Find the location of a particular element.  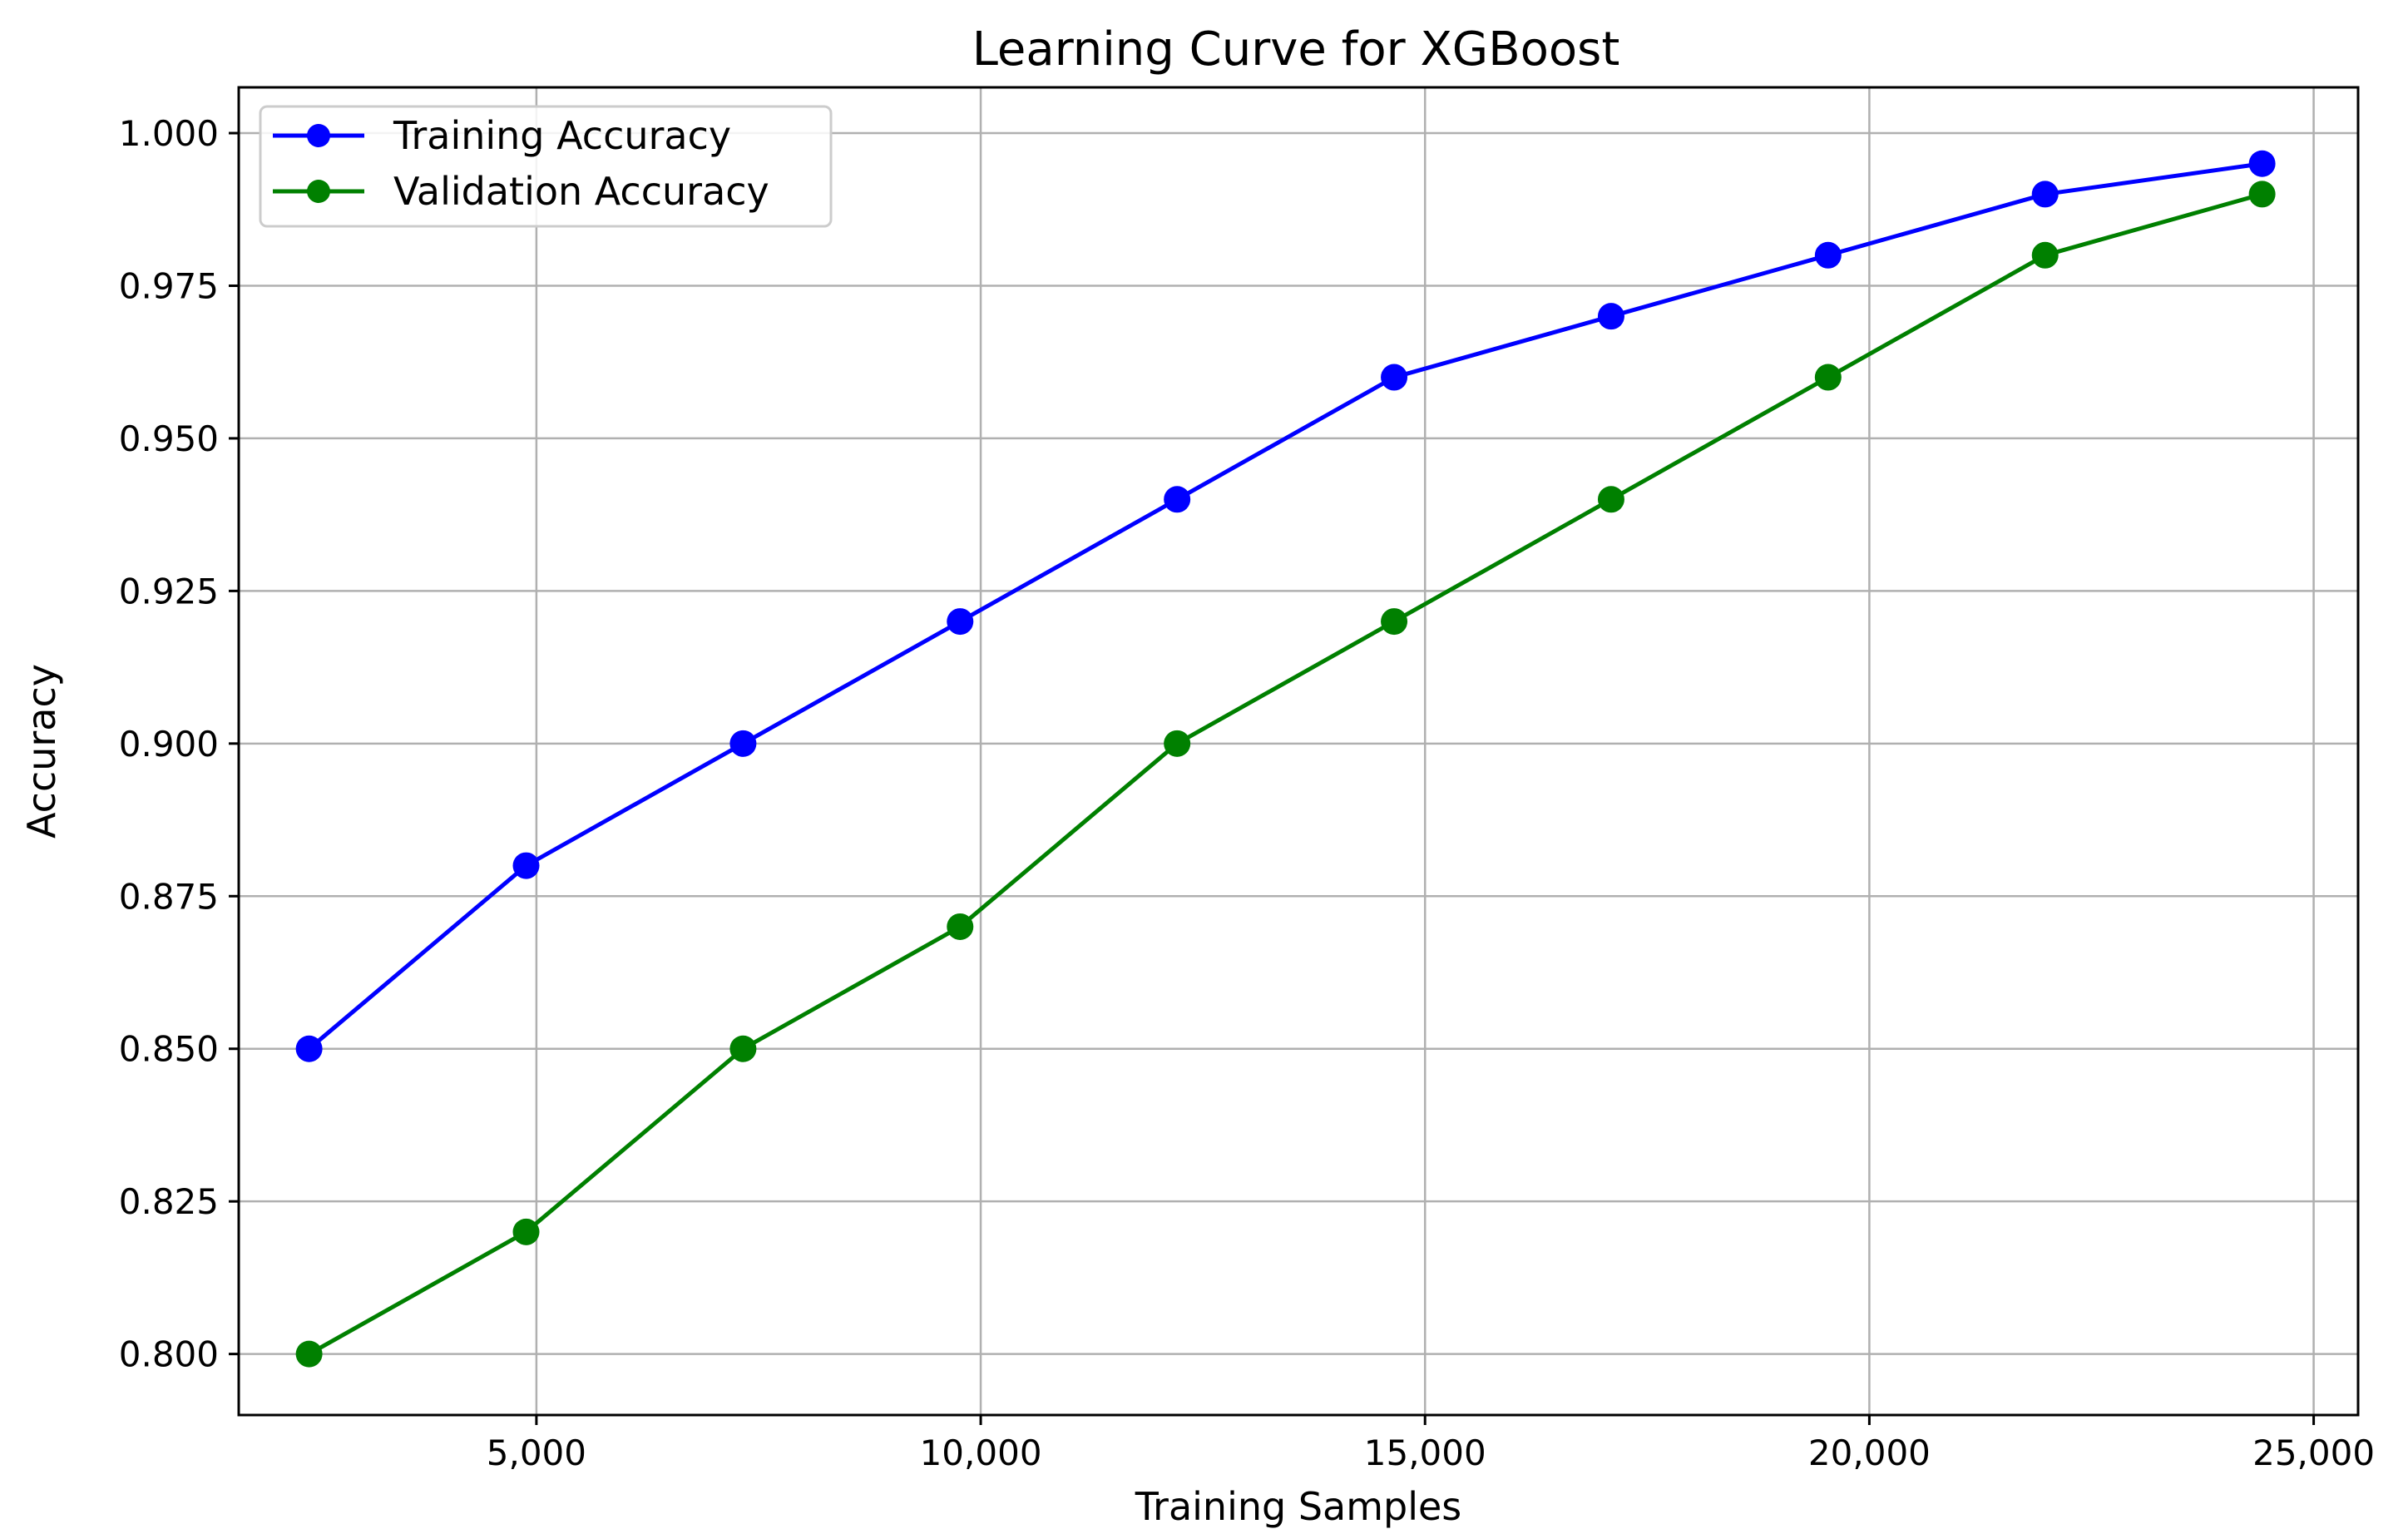

x-tick-label: 15,000 is located at coordinates (1425, 1453).